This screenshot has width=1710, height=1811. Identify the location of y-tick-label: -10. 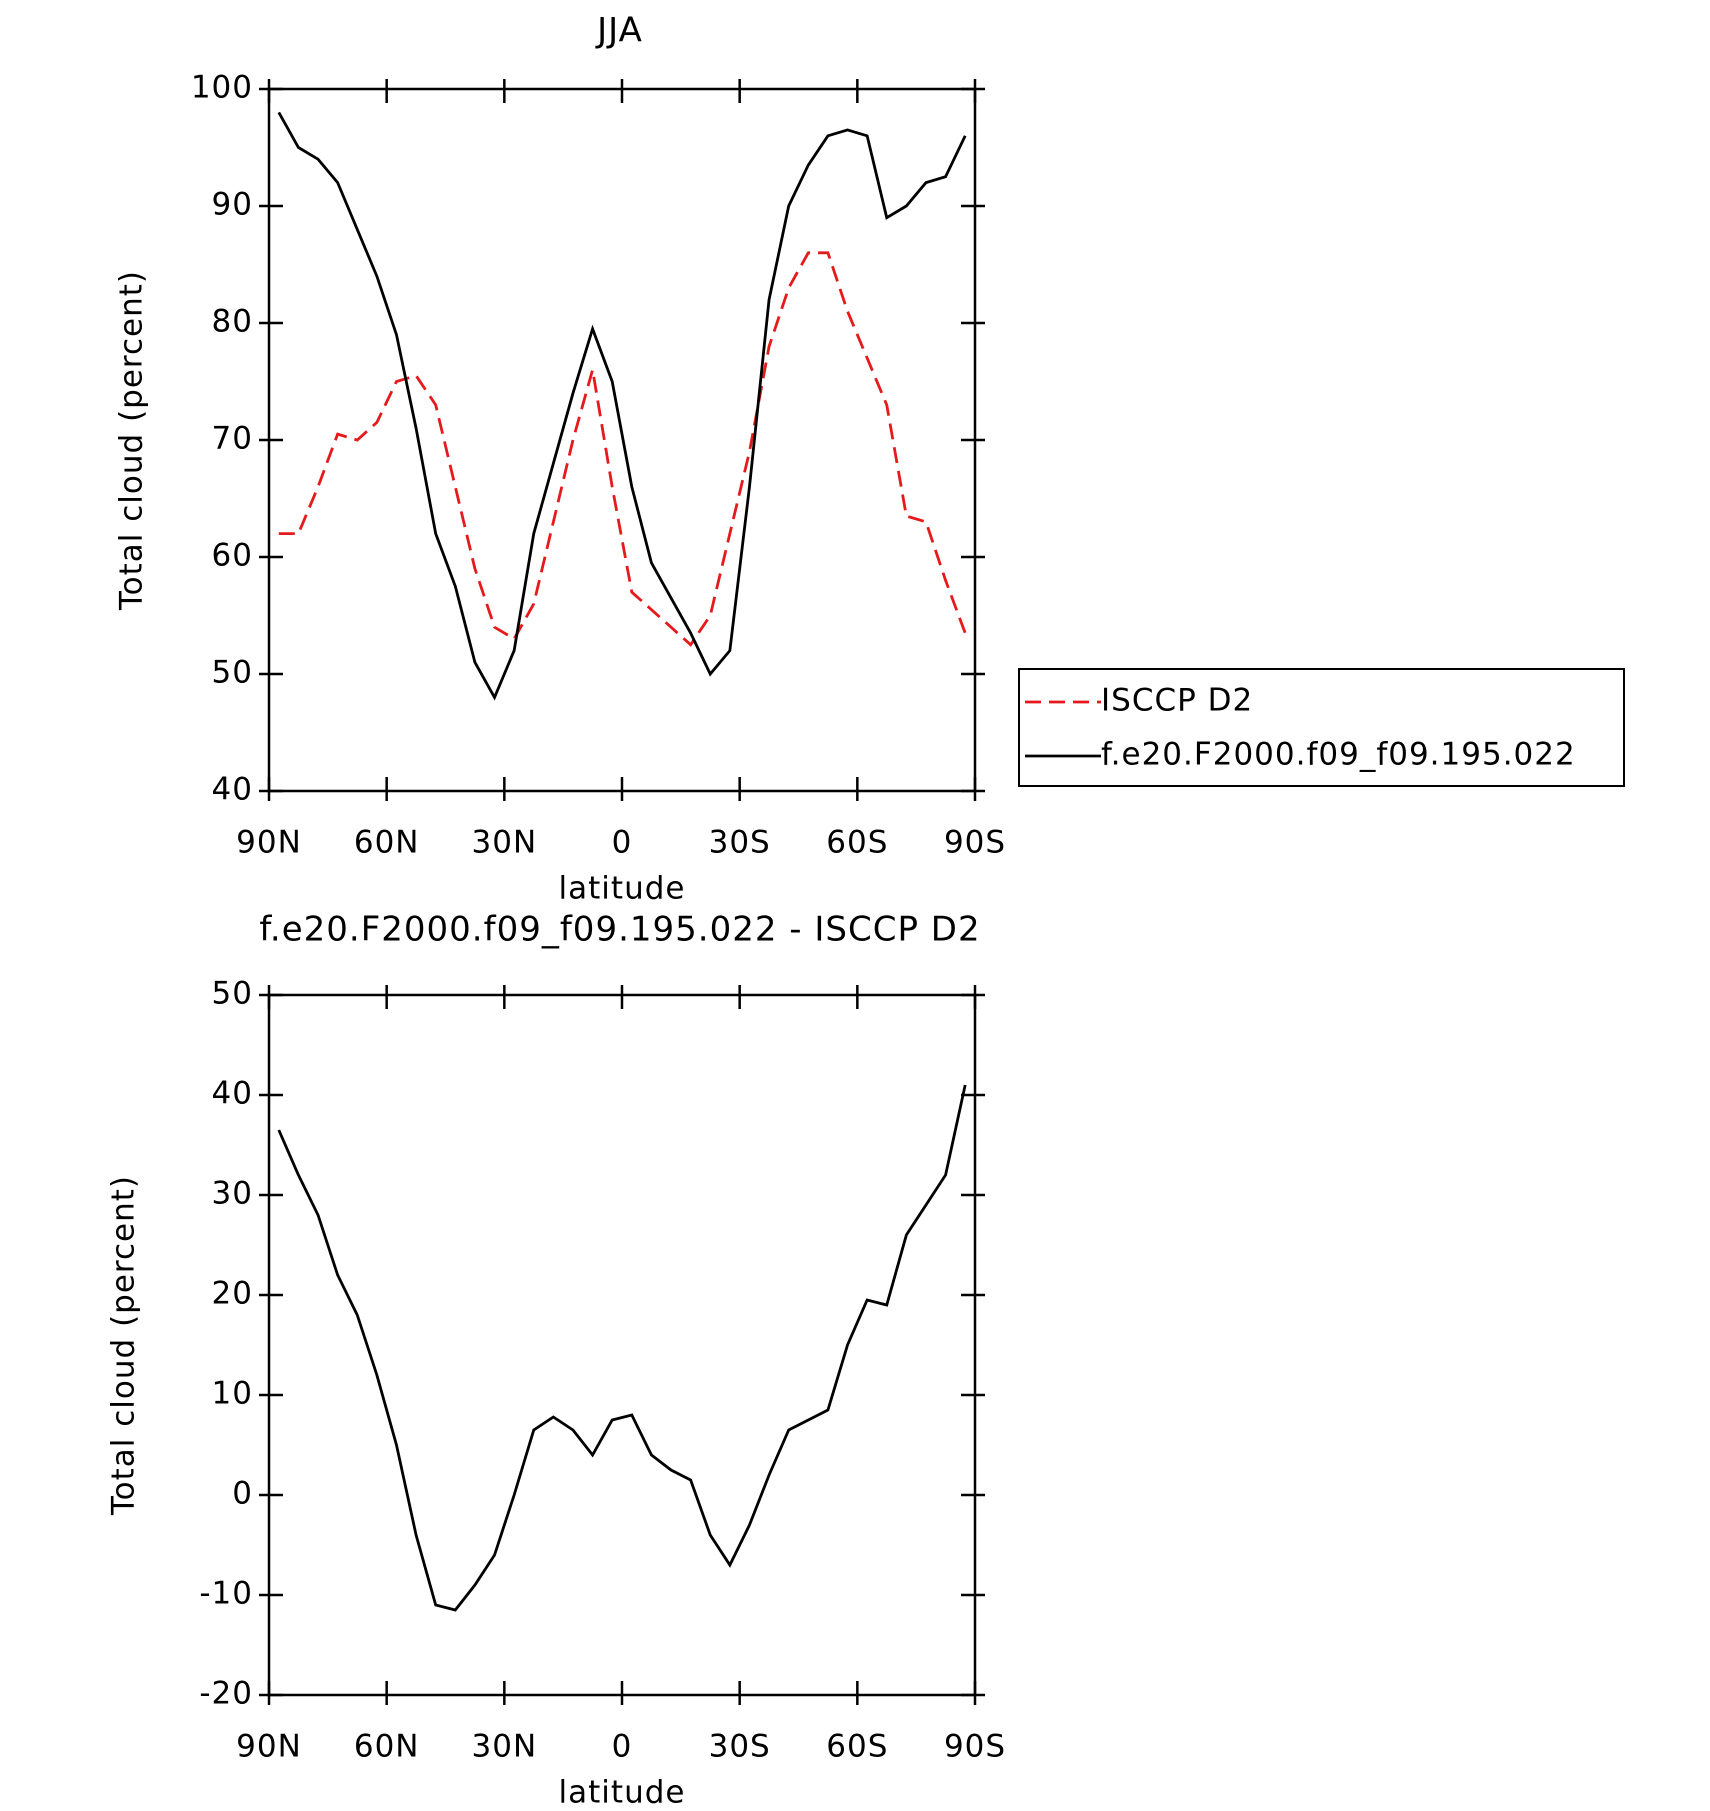
(226, 1594).